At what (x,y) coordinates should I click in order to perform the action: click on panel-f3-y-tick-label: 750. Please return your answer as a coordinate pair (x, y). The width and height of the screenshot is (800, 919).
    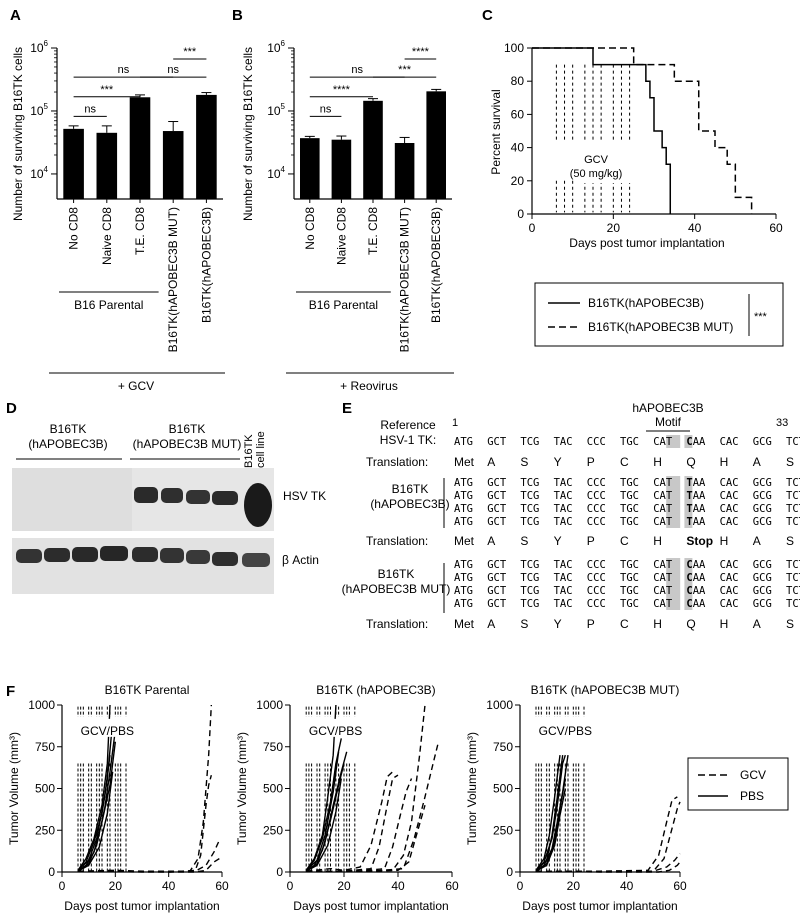
    Looking at the image, I should click on (503, 747).